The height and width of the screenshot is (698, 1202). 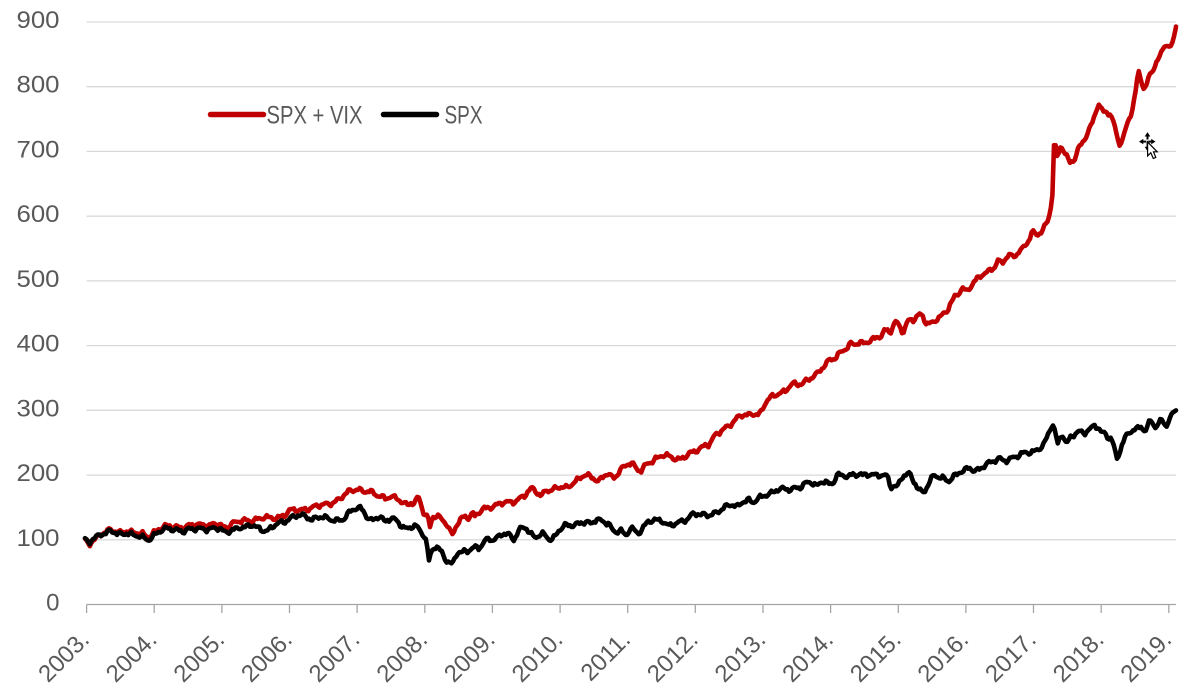 I want to click on svg-text: 100, so click(x=38, y=538).